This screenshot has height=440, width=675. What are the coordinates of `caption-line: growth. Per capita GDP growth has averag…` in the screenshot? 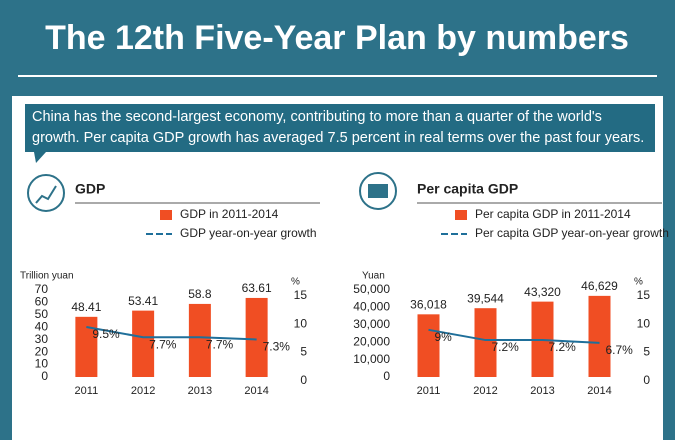 It's located at (338, 138).